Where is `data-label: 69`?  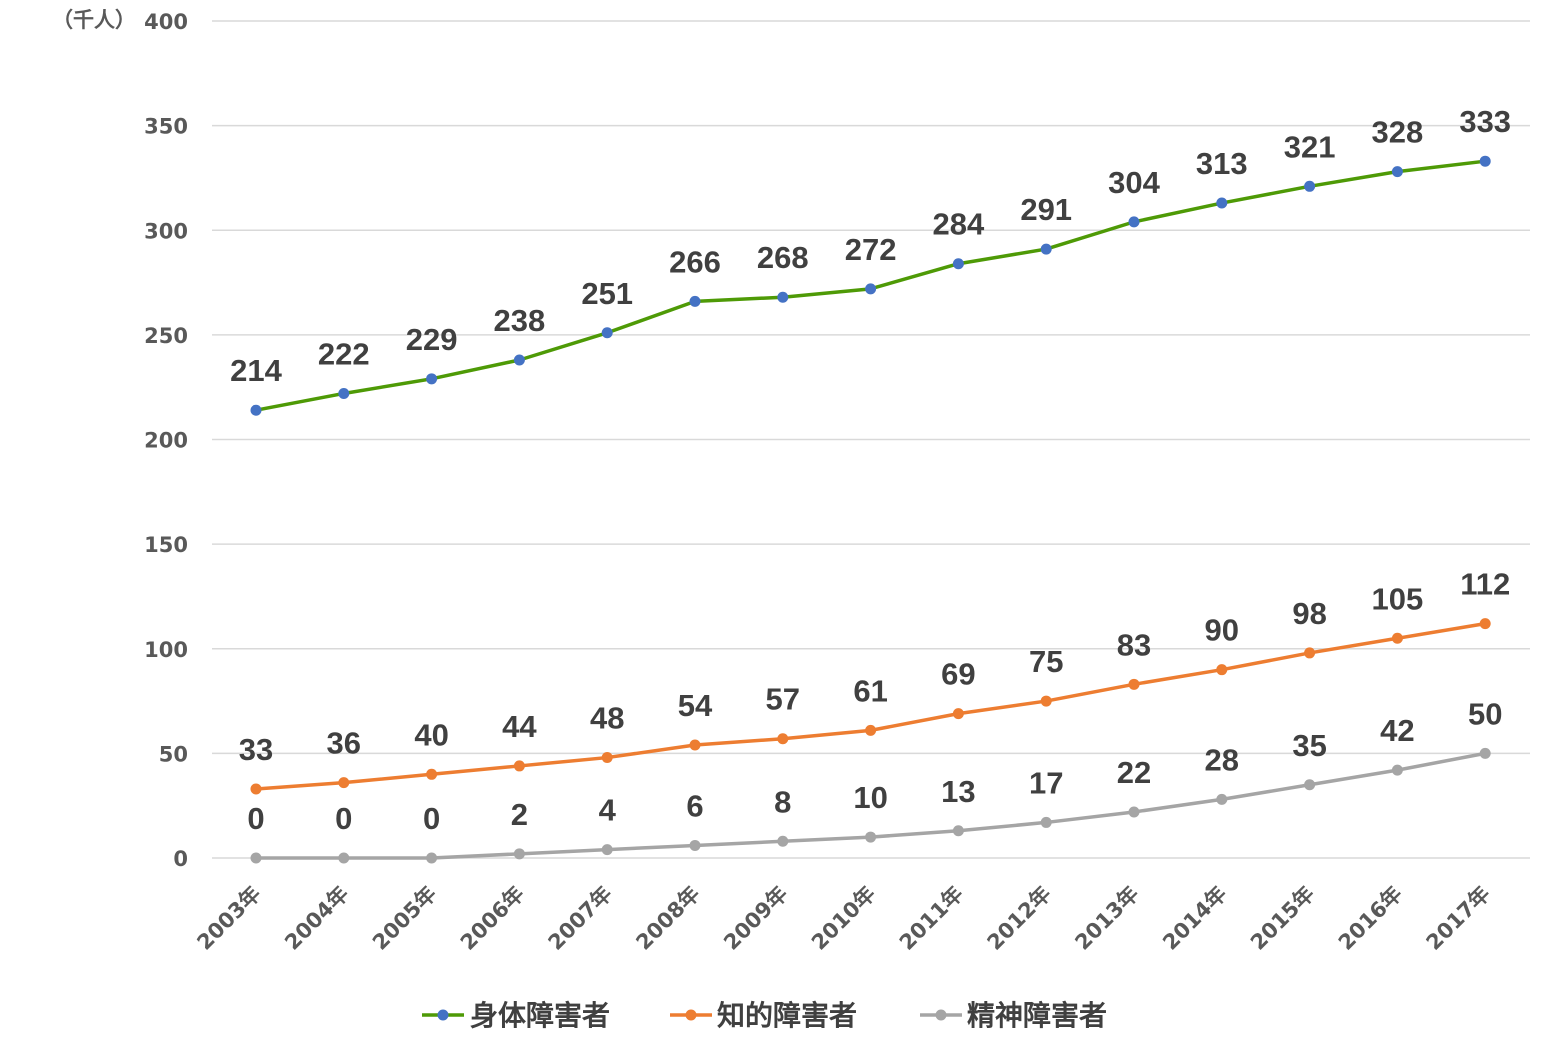
data-label: 69 is located at coordinates (958, 674).